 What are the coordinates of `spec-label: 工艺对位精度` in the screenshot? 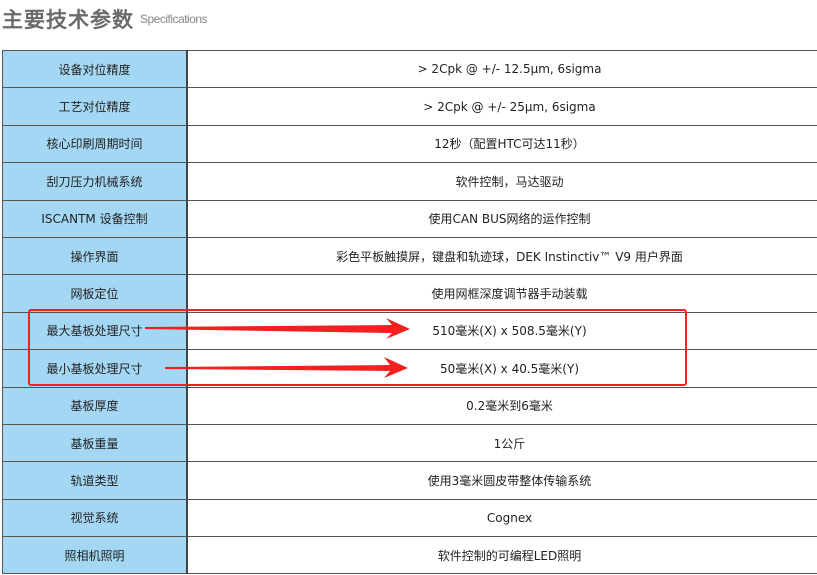 It's located at (95, 106).